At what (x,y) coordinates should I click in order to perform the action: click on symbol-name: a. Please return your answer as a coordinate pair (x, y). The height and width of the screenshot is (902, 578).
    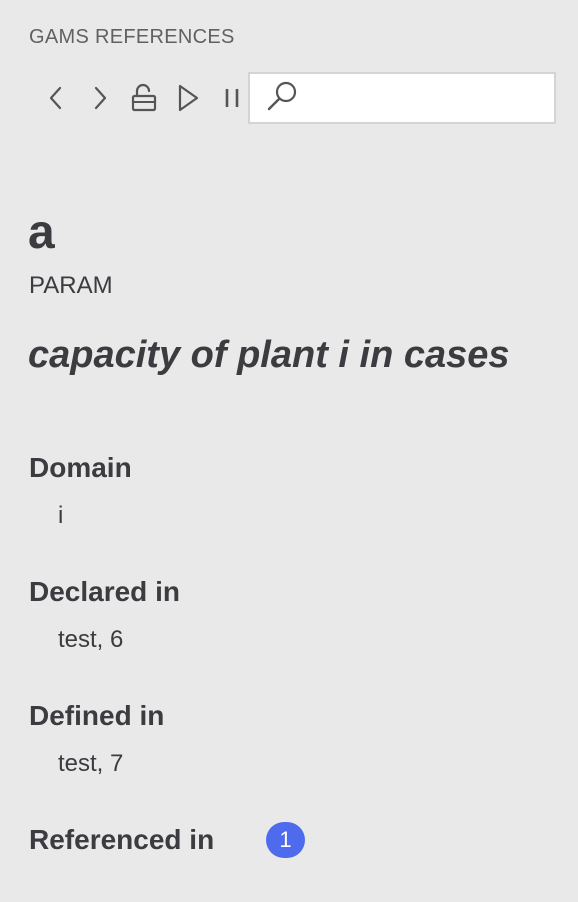
    Looking at the image, I should click on (41, 232).